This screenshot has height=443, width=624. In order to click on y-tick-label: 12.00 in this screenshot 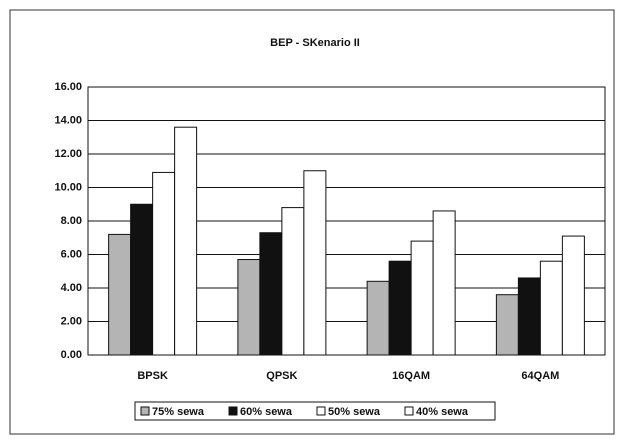, I will do `click(68, 154)`.